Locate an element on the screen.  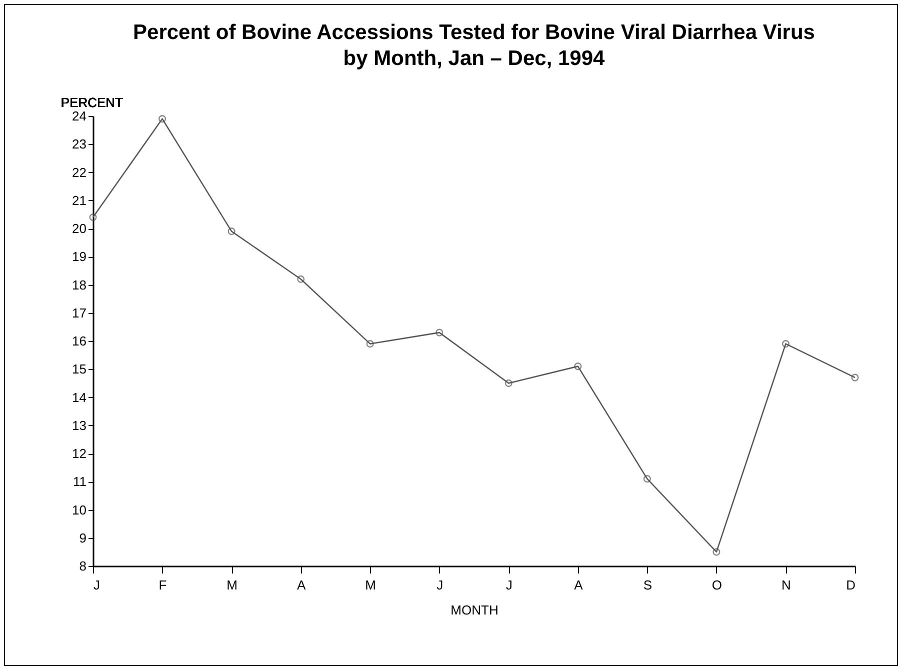
y-tick-label: 18 is located at coordinates (79, 284).